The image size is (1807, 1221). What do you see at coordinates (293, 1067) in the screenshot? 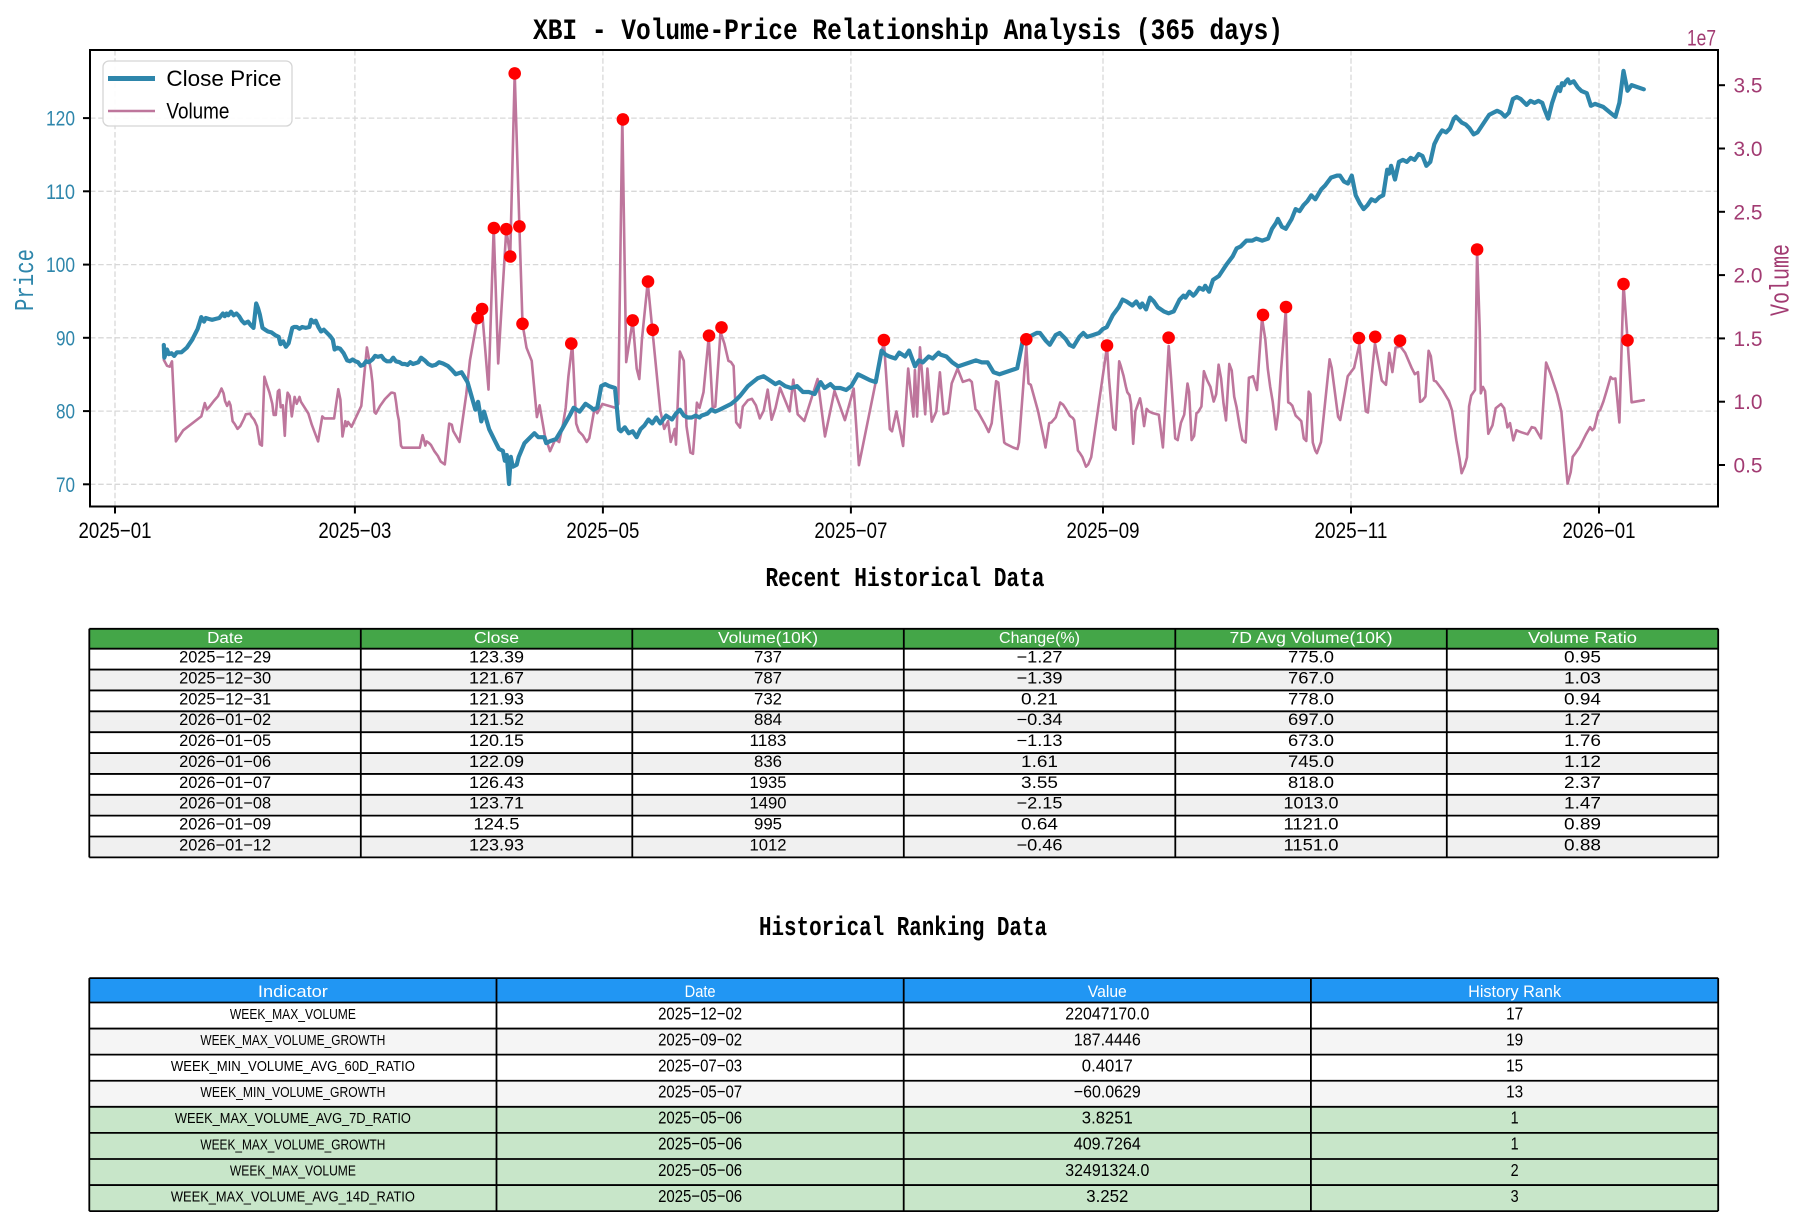
I see `svg-text: WEEK_MIN_VOLUME_AVG_60D_RATIO` at bounding box center [293, 1067].